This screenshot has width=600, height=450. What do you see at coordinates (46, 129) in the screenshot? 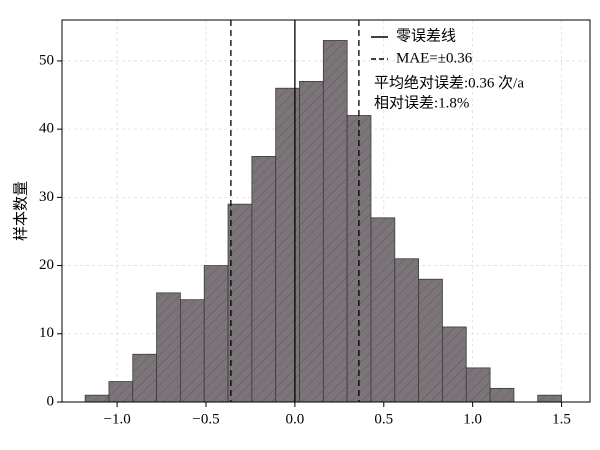
I see `y-tick-label: 40` at bounding box center [46, 129].